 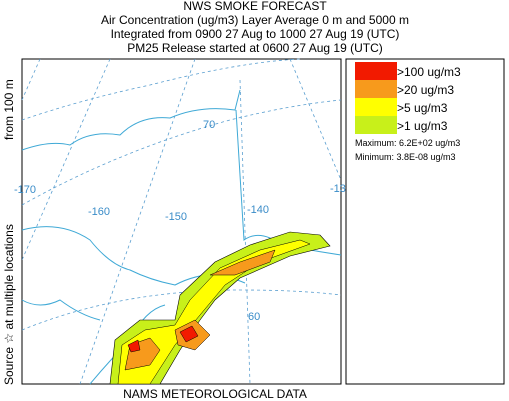 I want to click on grid-label: -160, so click(x=99, y=212).